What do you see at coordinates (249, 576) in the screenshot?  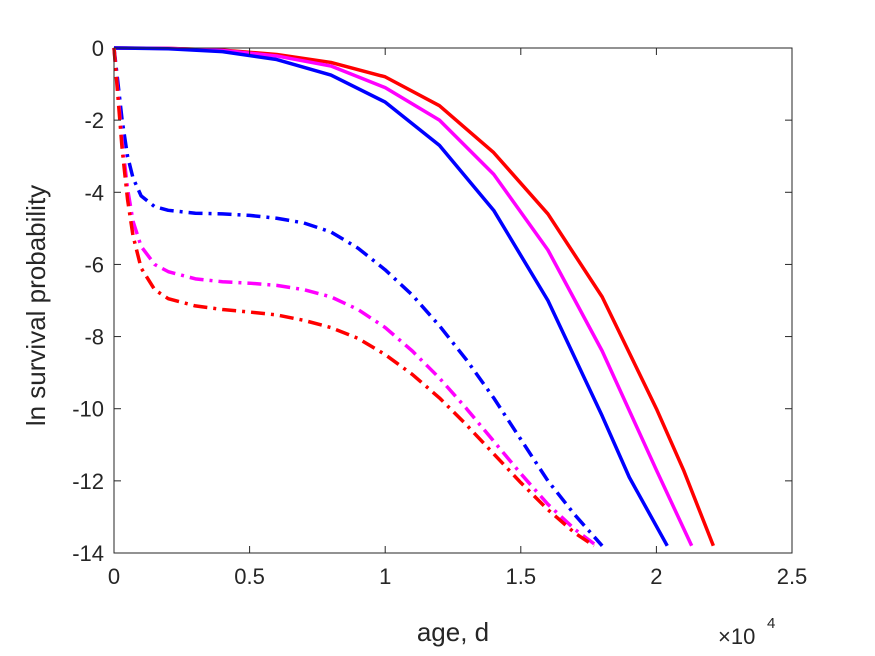 I see `x-tick-label: 0.5` at bounding box center [249, 576].